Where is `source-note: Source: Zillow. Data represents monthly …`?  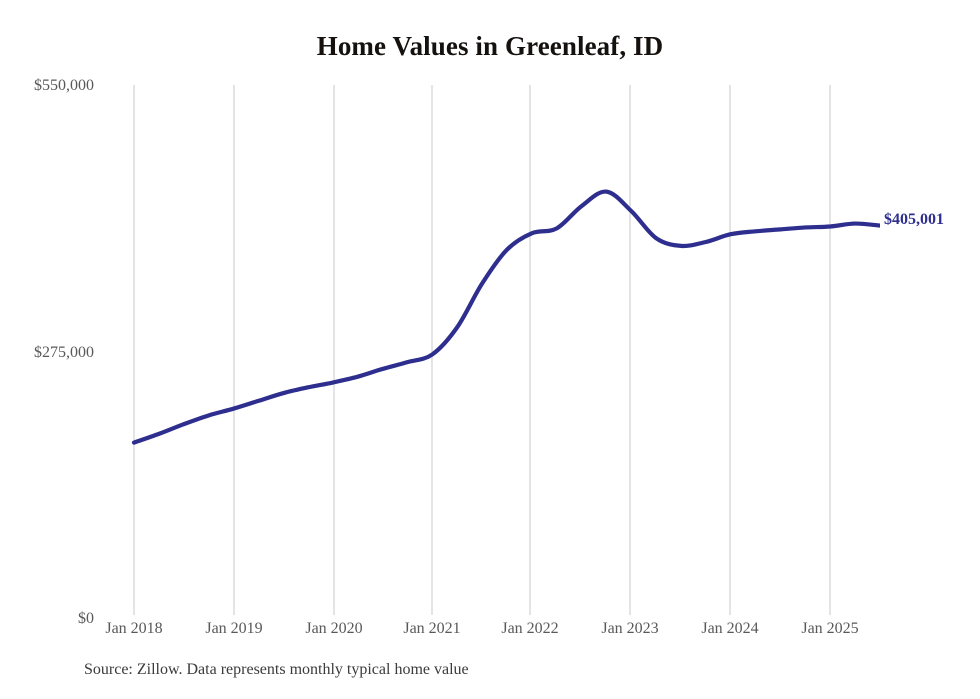
source-note: Source: Zillow. Data represents monthly … is located at coordinates (276, 669).